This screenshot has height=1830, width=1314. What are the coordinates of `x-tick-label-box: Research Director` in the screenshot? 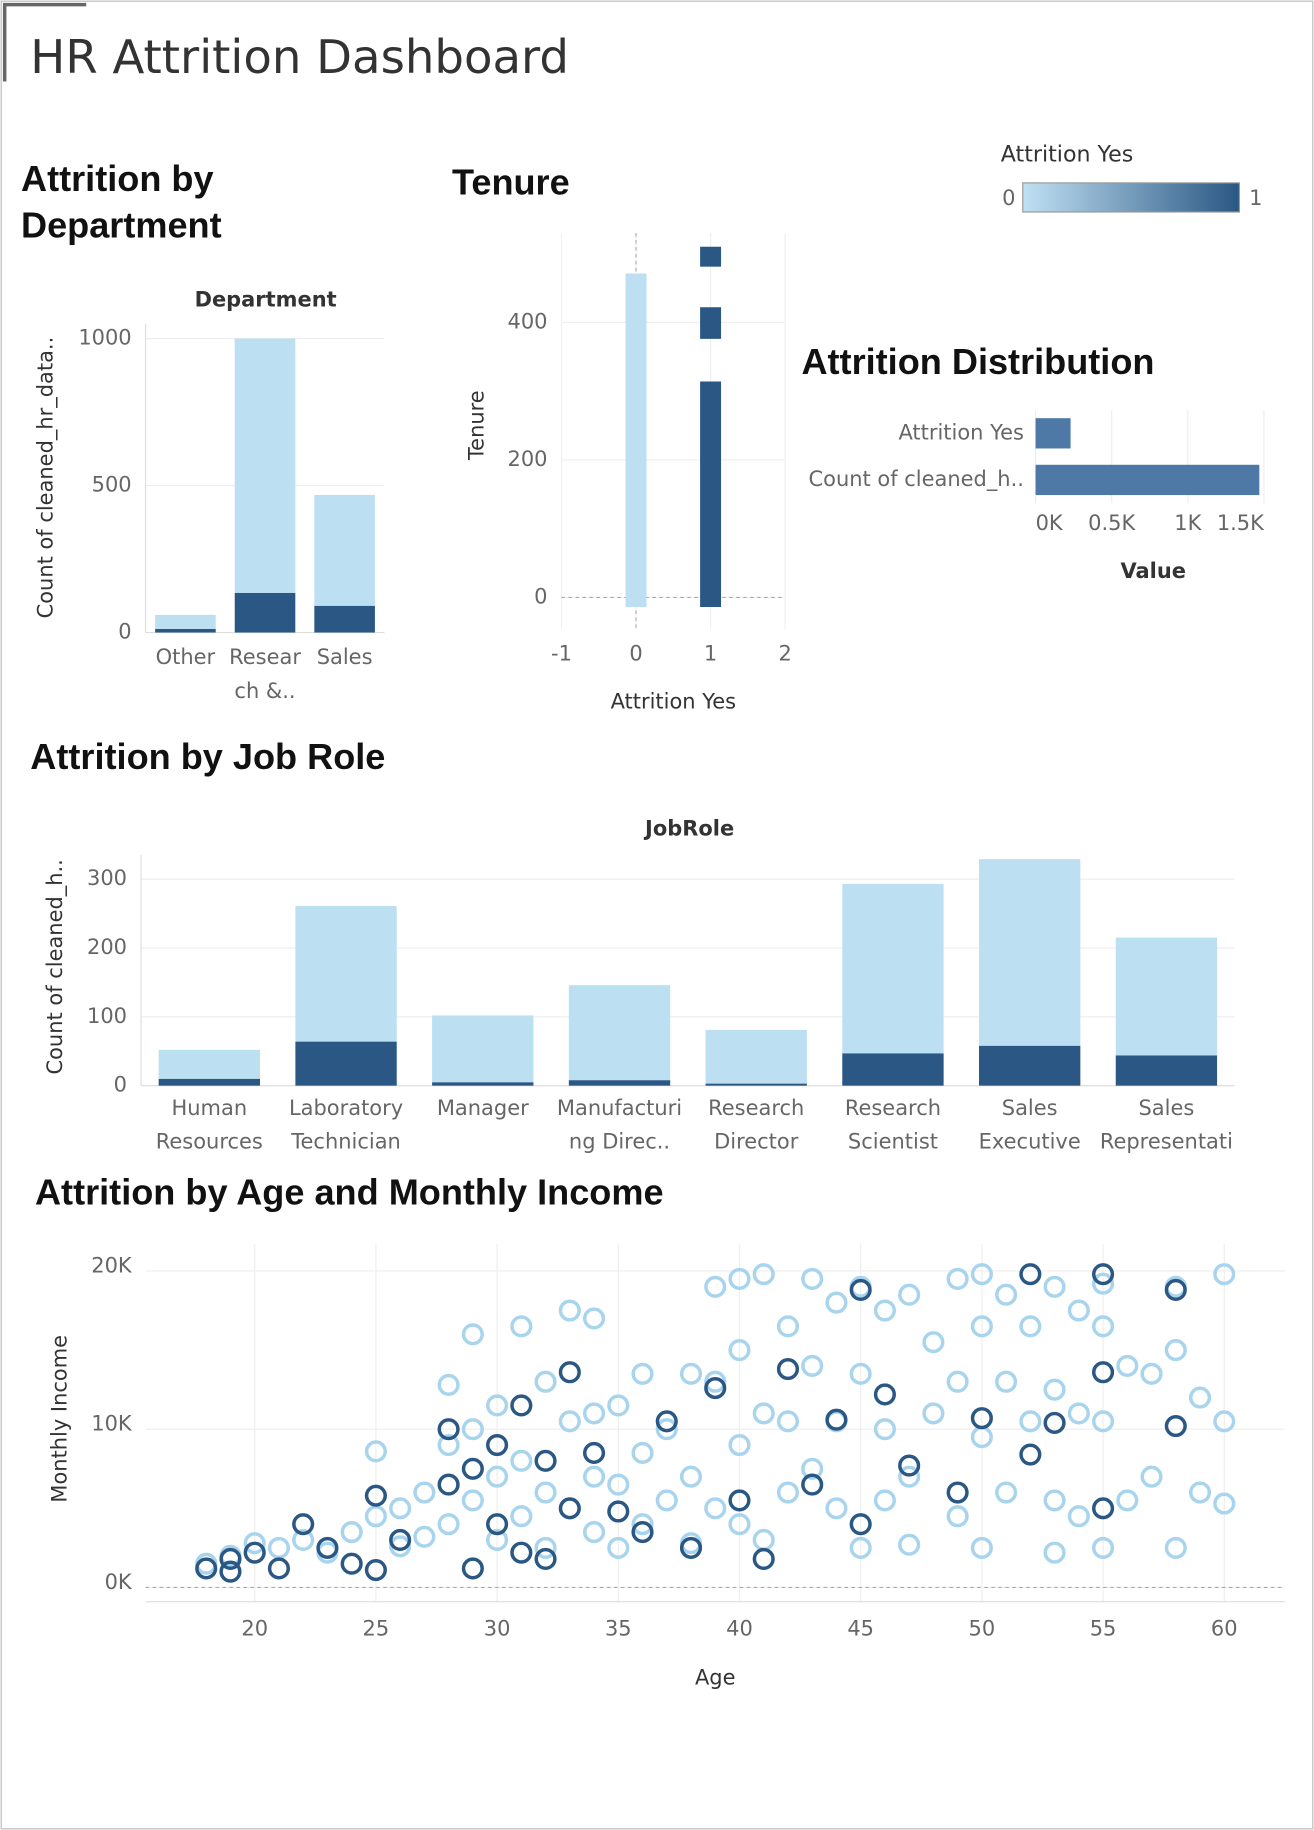 It's located at (756, 1125).